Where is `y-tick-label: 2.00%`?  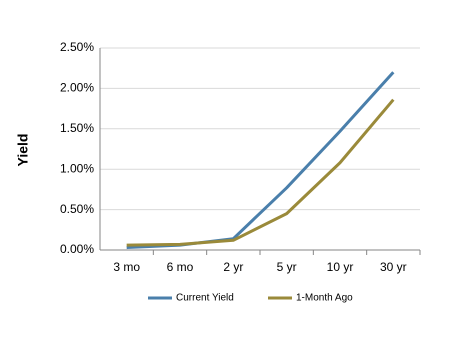 y-tick-label: 2.00% is located at coordinates (77, 88).